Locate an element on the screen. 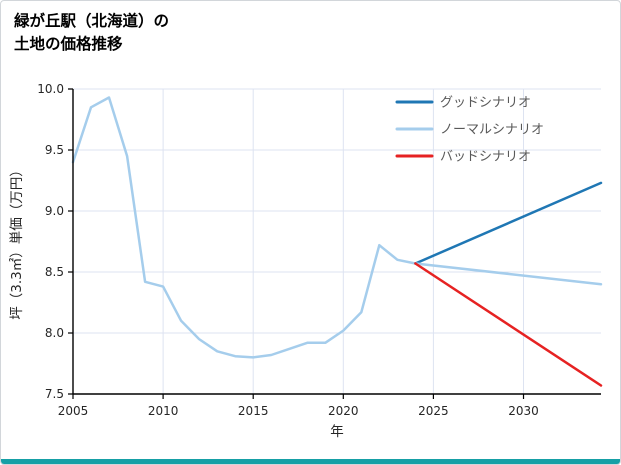  y-tick-label: 8.0 is located at coordinates (54, 333).